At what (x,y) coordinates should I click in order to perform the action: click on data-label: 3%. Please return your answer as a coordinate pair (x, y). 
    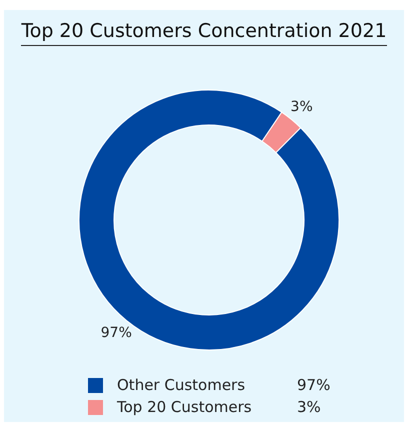
    Looking at the image, I should click on (301, 107).